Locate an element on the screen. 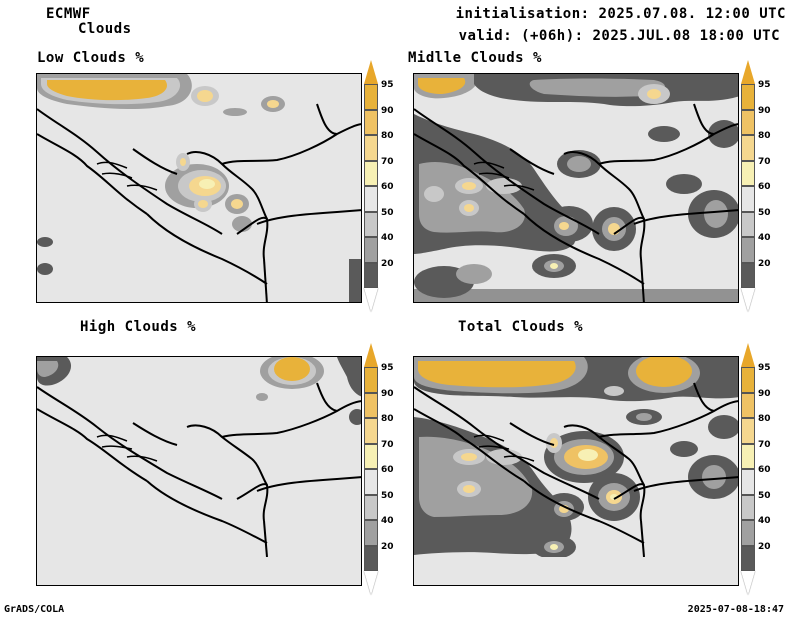 Image resolution: width=800 pixels, height=618 pixels. footer-timestamp: 2025-07-08-18:47 is located at coordinates (735, 609).